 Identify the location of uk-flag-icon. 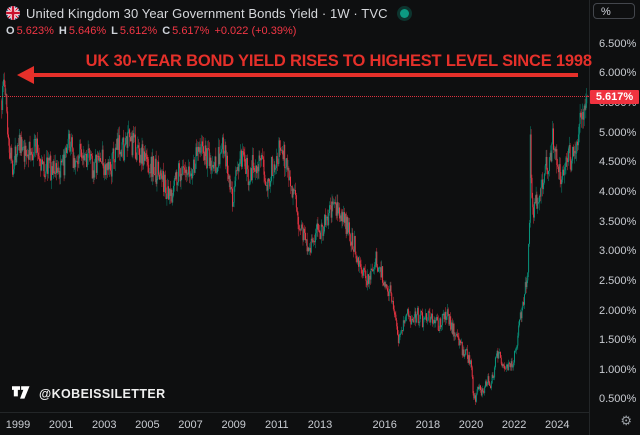
(13, 13).